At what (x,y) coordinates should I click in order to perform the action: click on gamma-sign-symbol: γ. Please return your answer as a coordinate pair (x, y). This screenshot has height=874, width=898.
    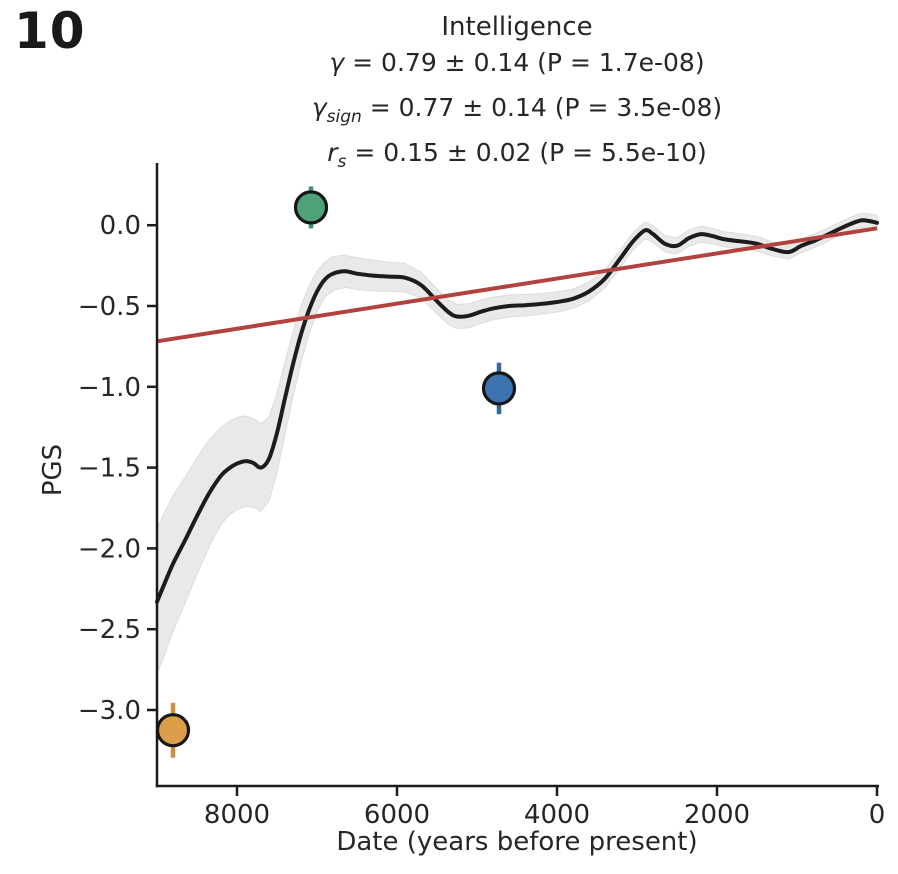
    Looking at the image, I should click on (319, 107).